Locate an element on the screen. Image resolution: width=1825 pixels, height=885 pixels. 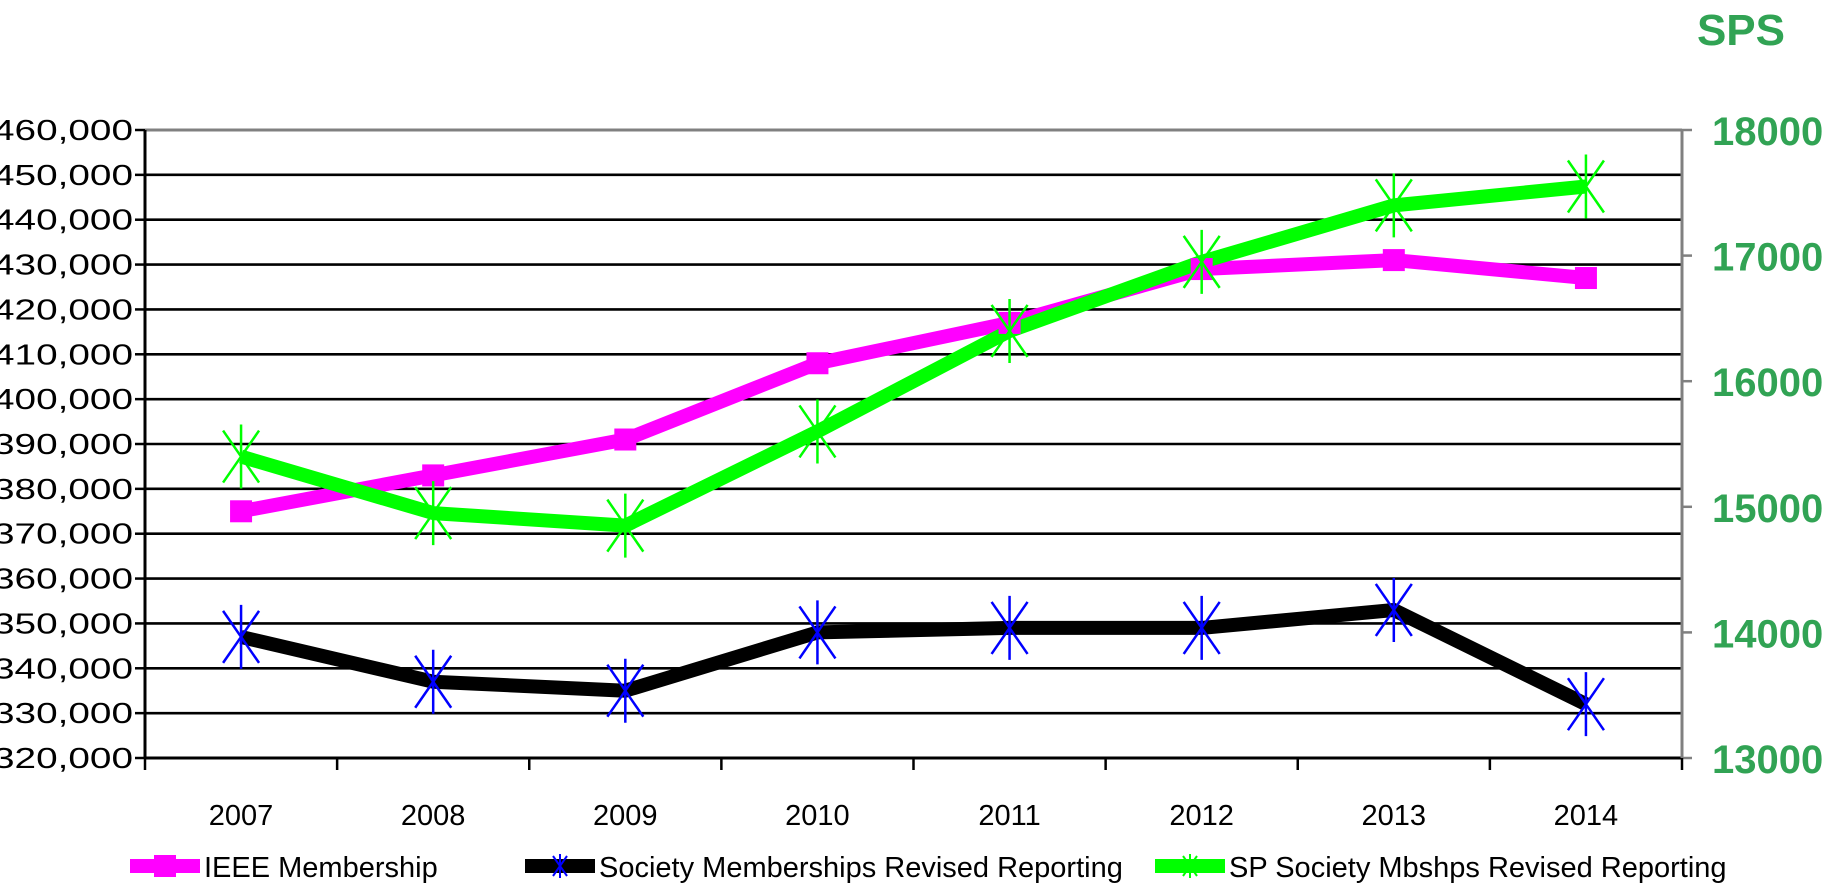
legend-label: Society Memberships Revised Reporting is located at coordinates (861, 868).